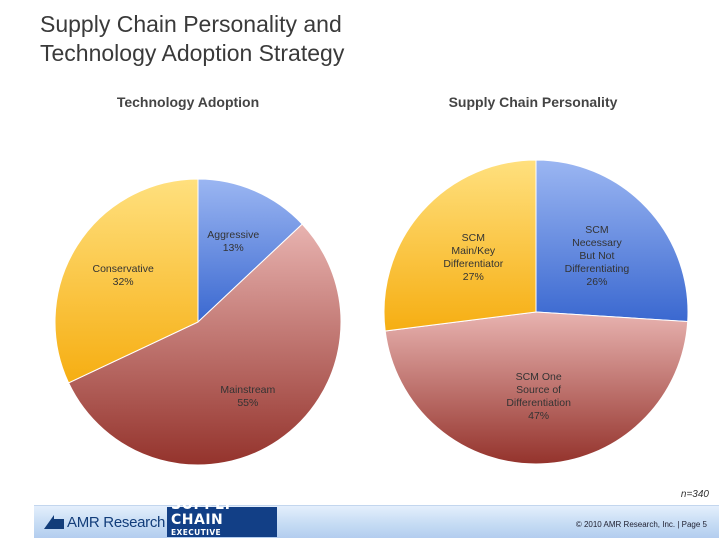 The image size is (723, 546). I want to click on pie-slice-conservative, so click(126, 281).